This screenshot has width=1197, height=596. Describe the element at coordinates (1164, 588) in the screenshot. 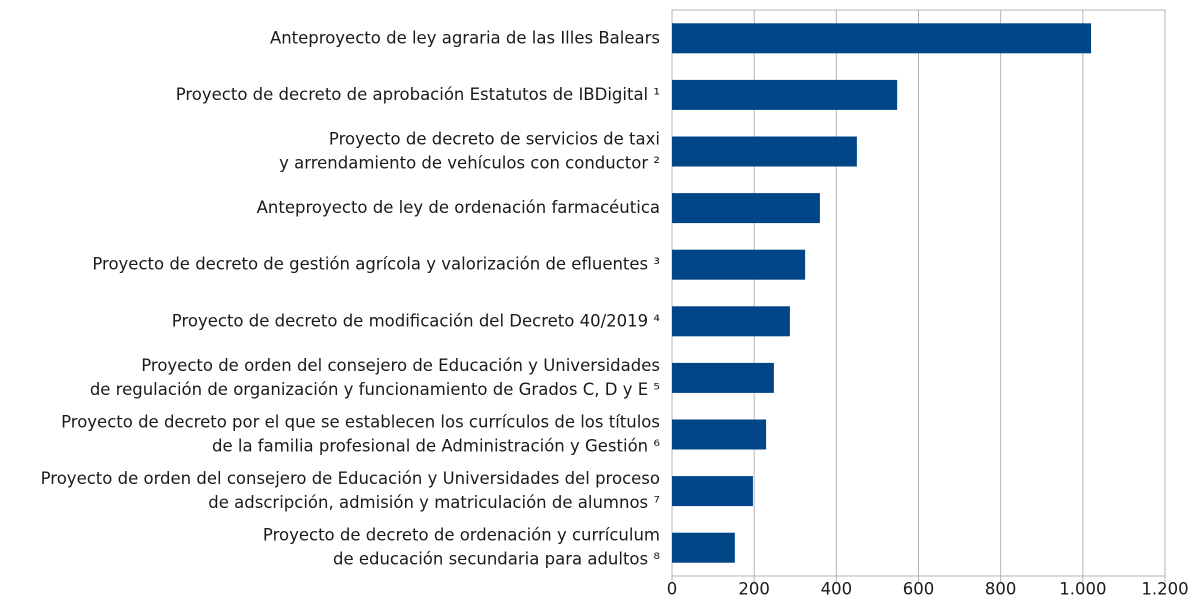

I see `x-tick-label: 1.200` at that location.